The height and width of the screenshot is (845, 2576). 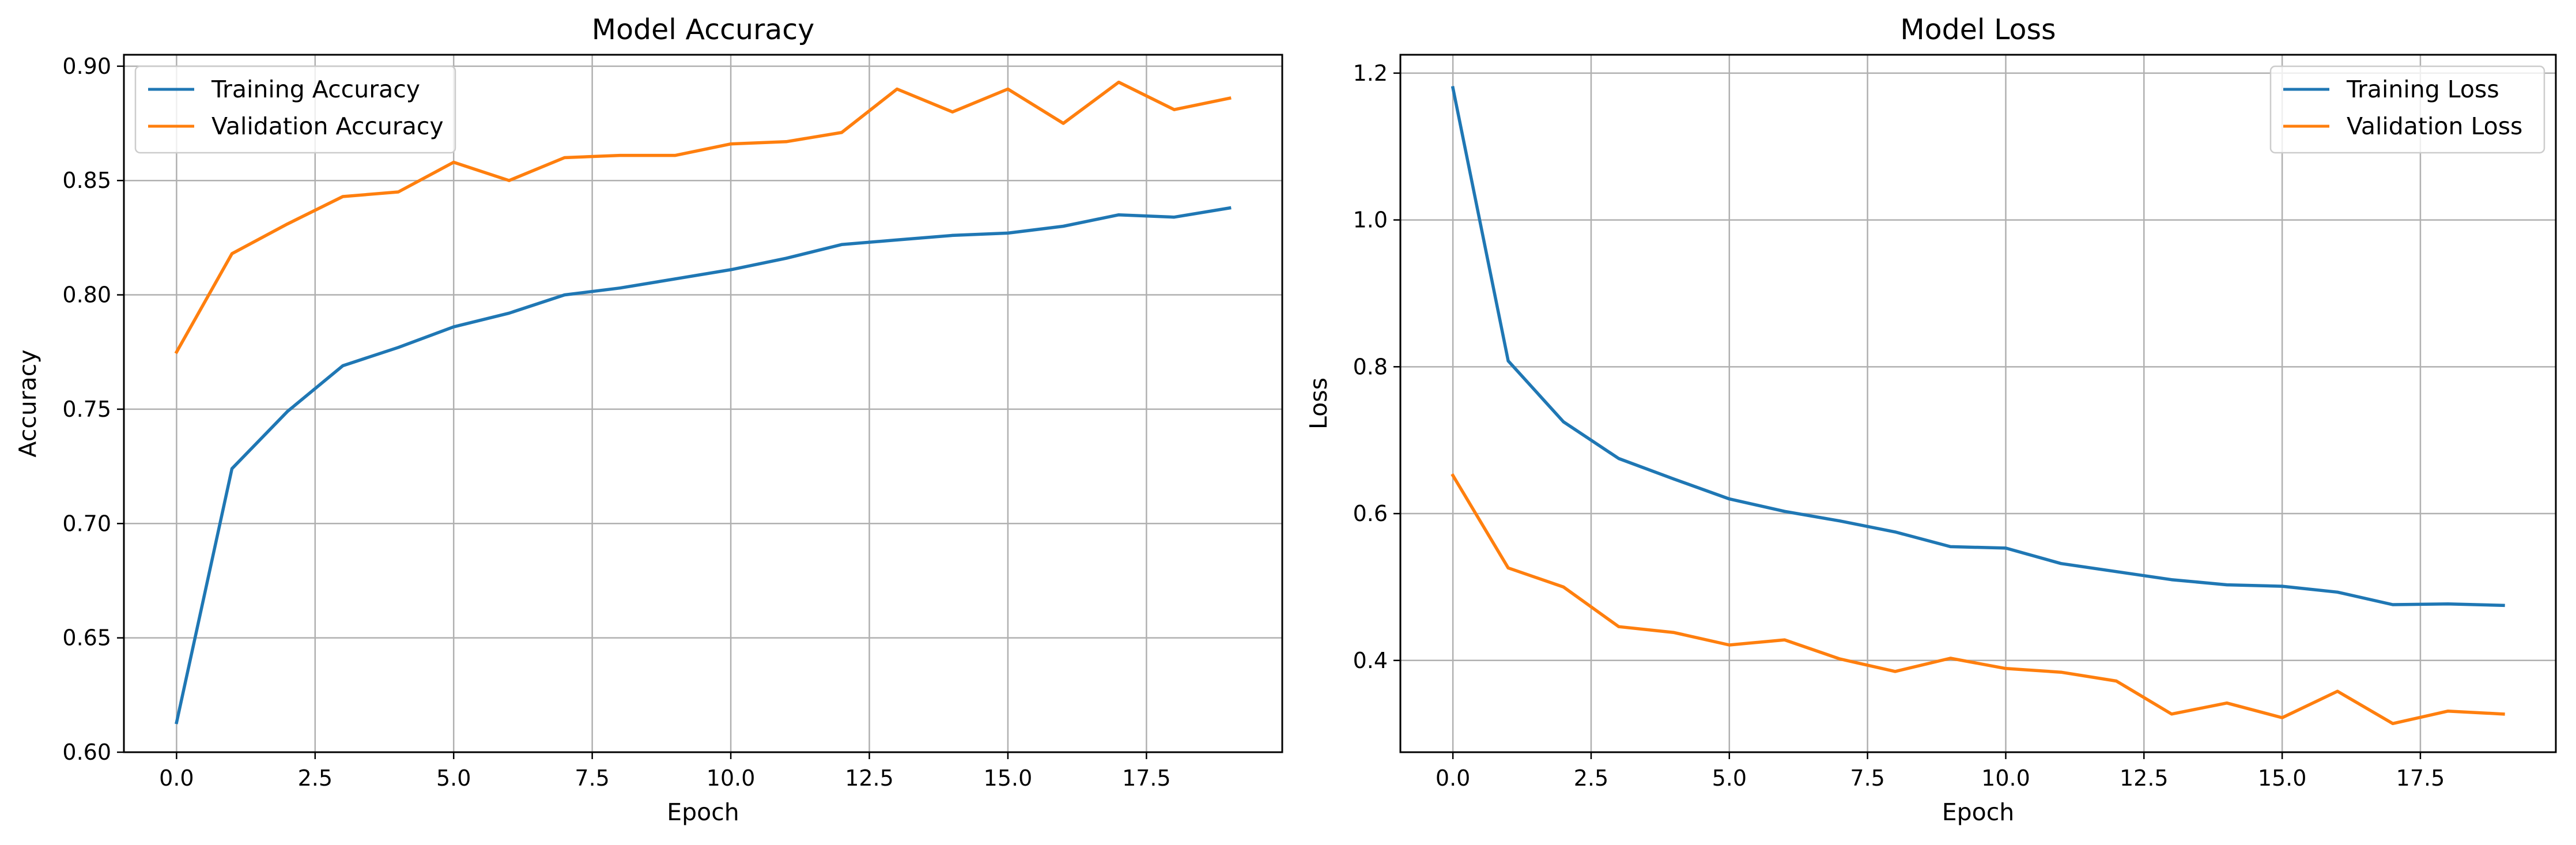 What do you see at coordinates (87, 410) in the screenshot?
I see `accuracy-y-tick-label: 0.75` at bounding box center [87, 410].